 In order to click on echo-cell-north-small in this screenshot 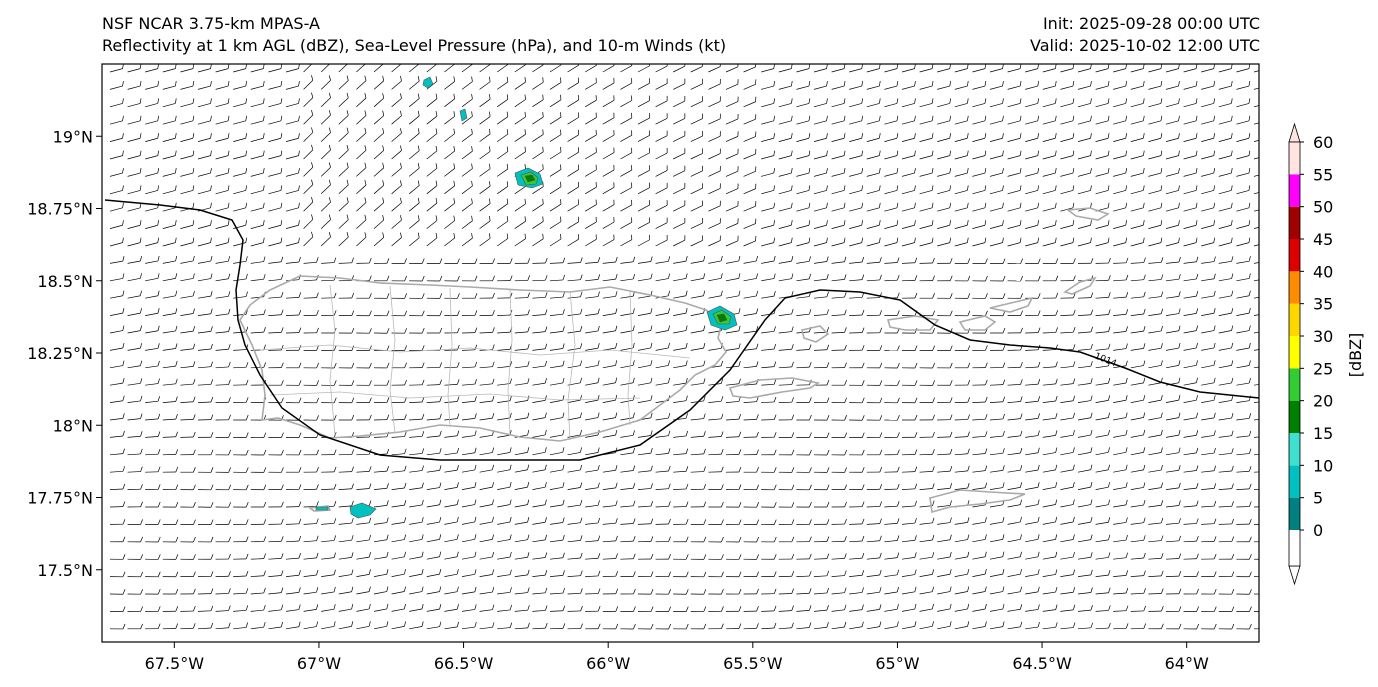, I will do `click(463, 115)`.